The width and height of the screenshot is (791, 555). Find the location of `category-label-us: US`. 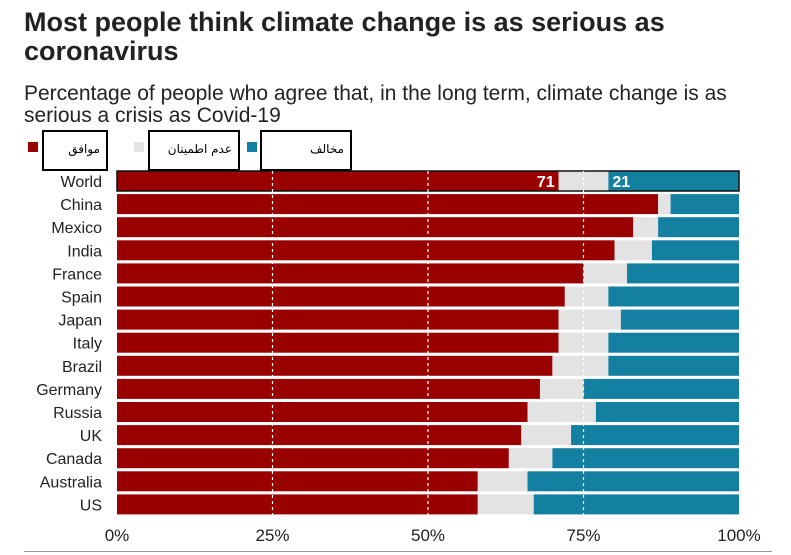

category-label-us: US is located at coordinates (91, 505).